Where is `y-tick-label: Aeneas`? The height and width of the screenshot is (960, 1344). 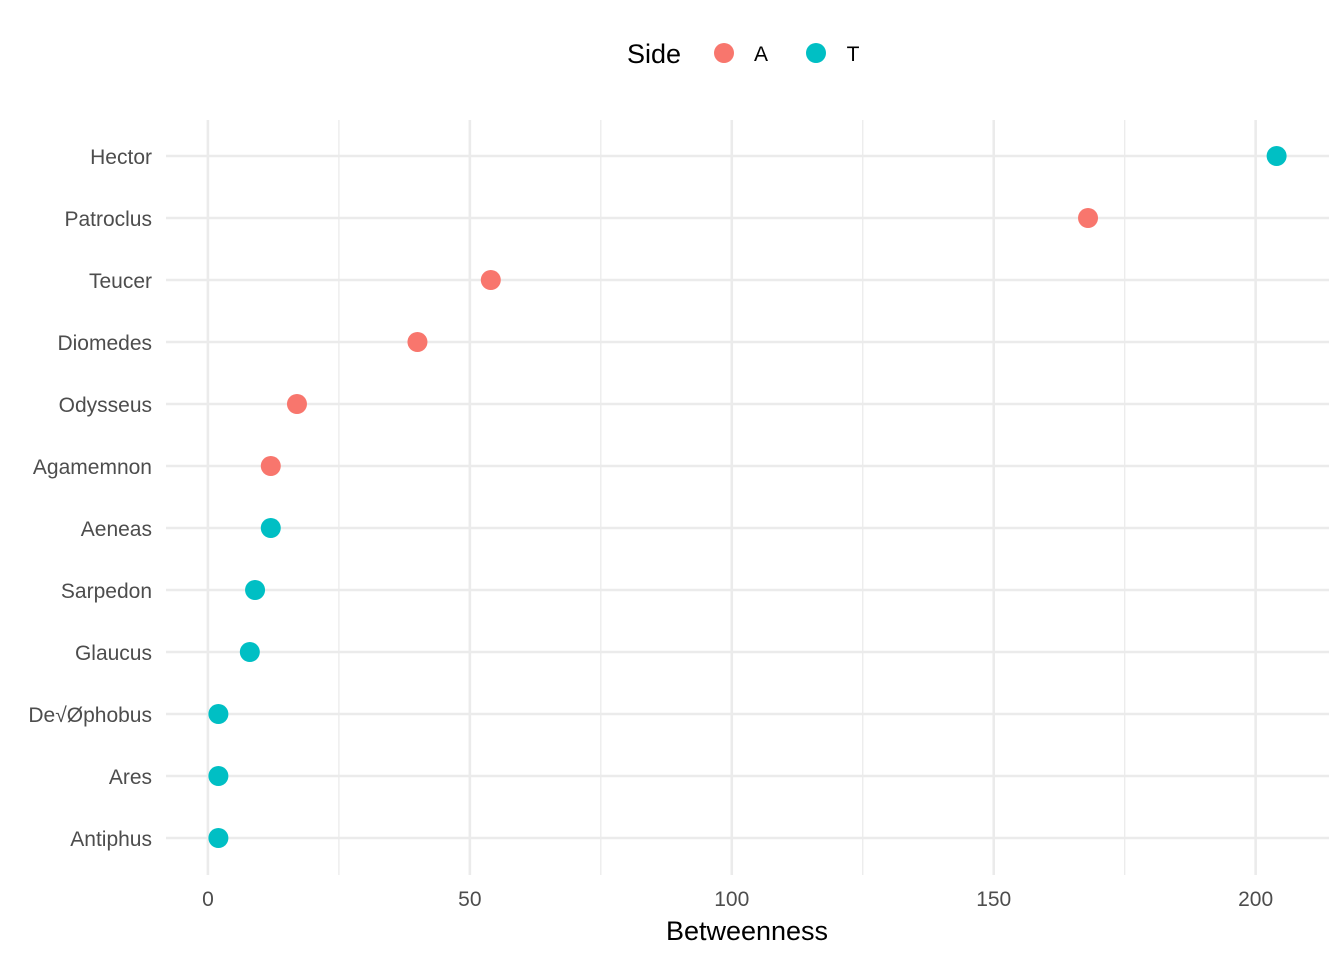 y-tick-label: Aeneas is located at coordinates (116, 529).